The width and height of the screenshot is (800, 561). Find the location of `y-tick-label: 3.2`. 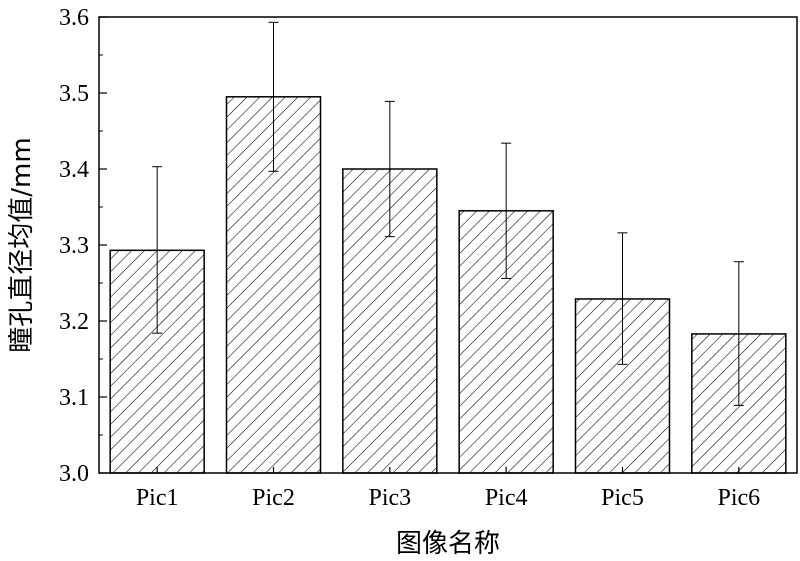

y-tick-label: 3.2 is located at coordinates (74, 322).